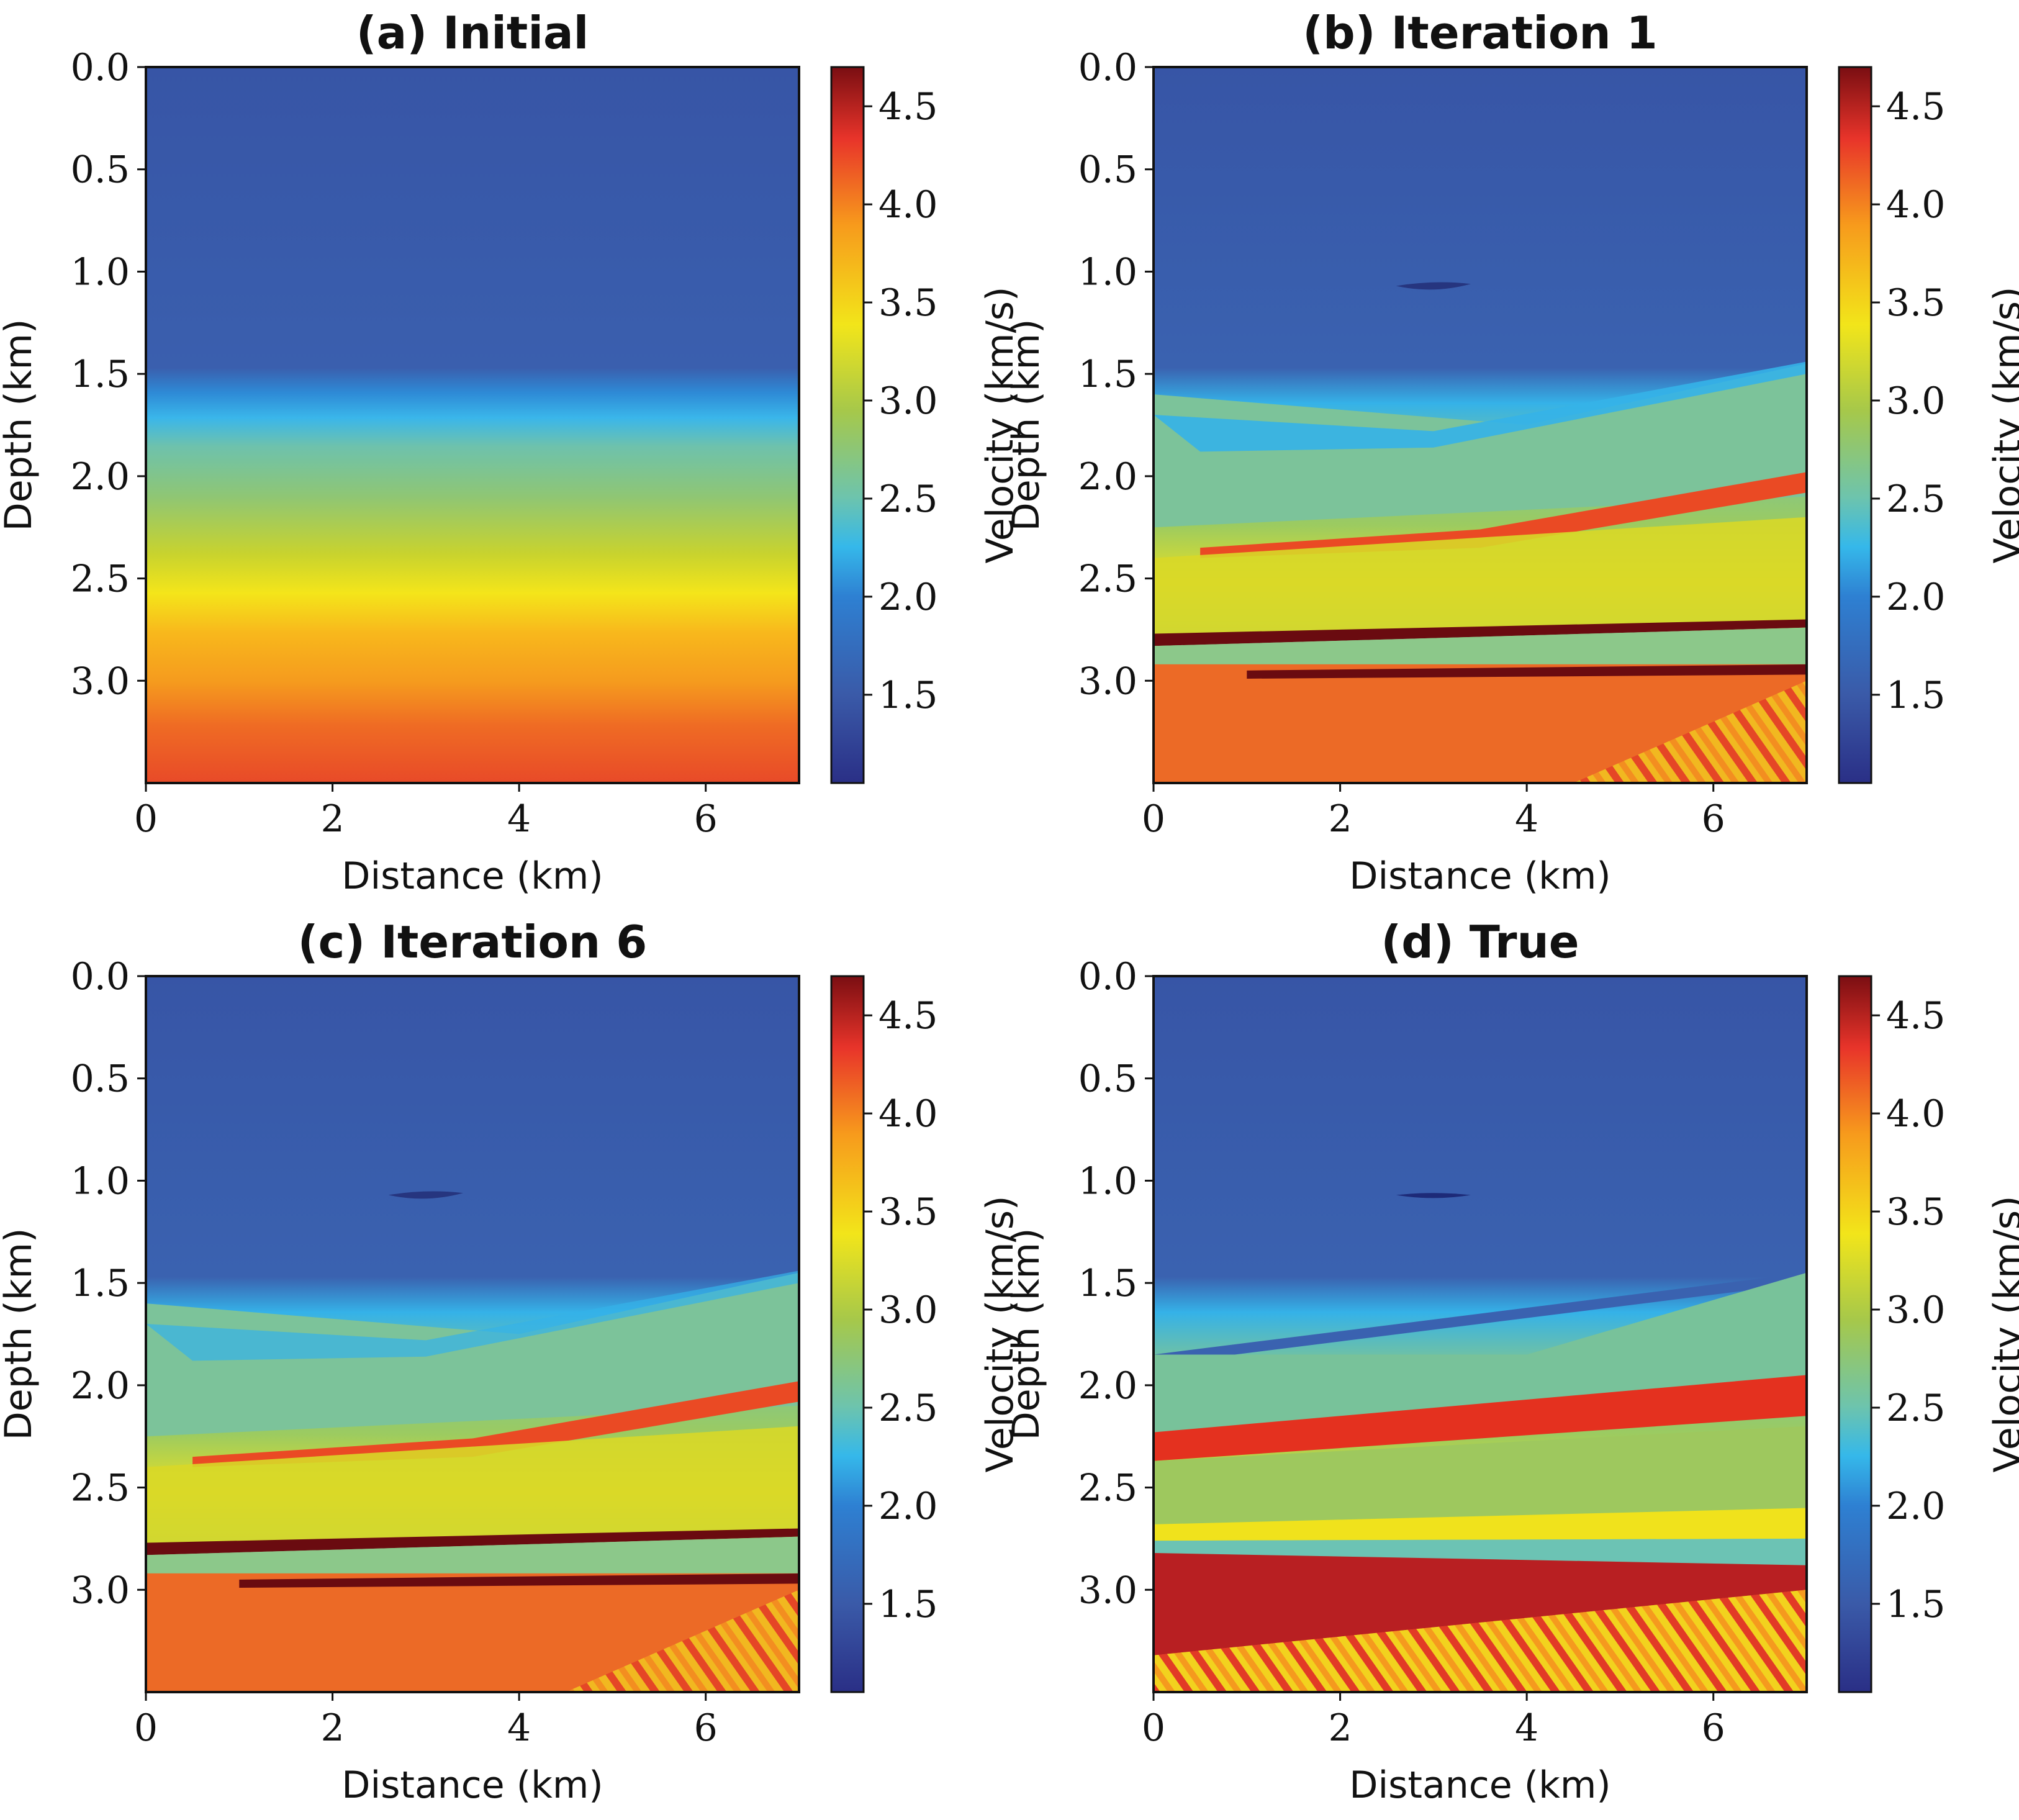 This screenshot has height=1820, width=2019. I want to click on red-layer, so click(1480, 1418).